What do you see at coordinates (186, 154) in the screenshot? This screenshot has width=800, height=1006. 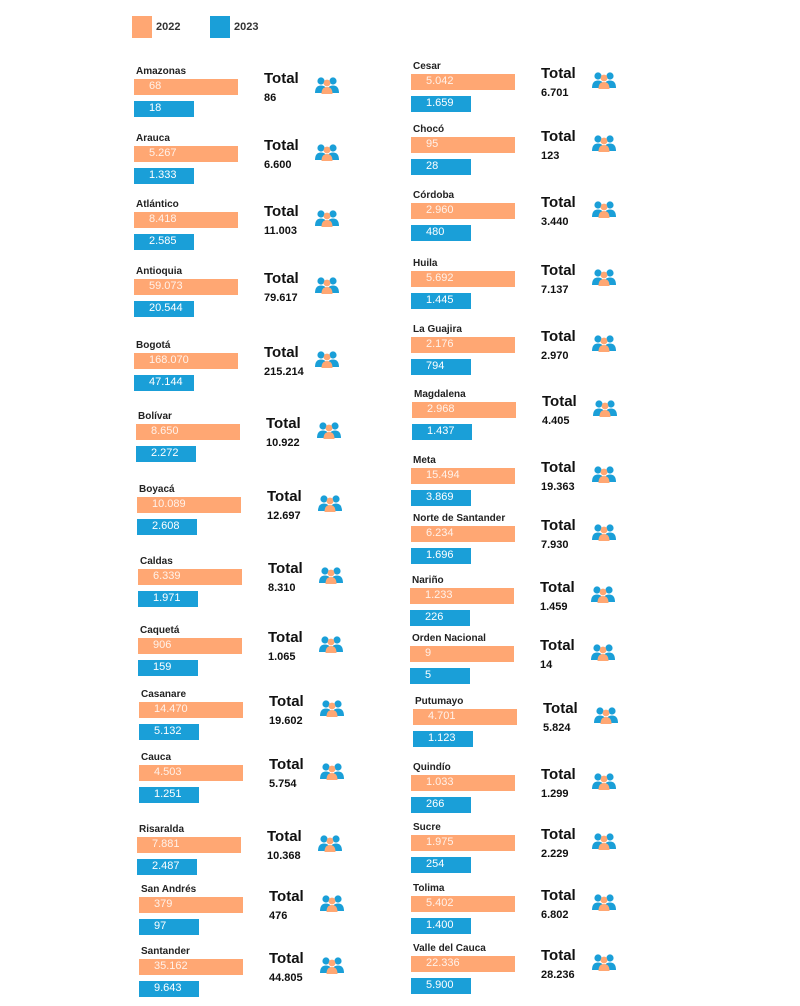 I see `bar-2022: 5.267` at bounding box center [186, 154].